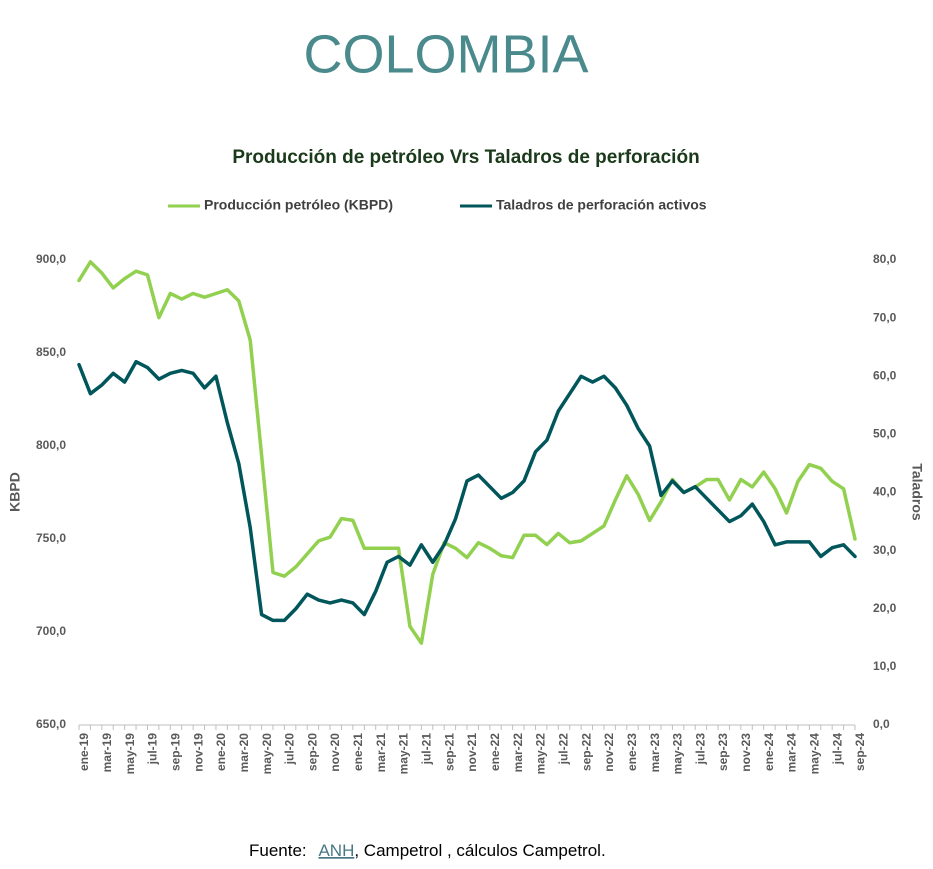  I want to click on x-tick-label: sep-23, so click(723, 752).